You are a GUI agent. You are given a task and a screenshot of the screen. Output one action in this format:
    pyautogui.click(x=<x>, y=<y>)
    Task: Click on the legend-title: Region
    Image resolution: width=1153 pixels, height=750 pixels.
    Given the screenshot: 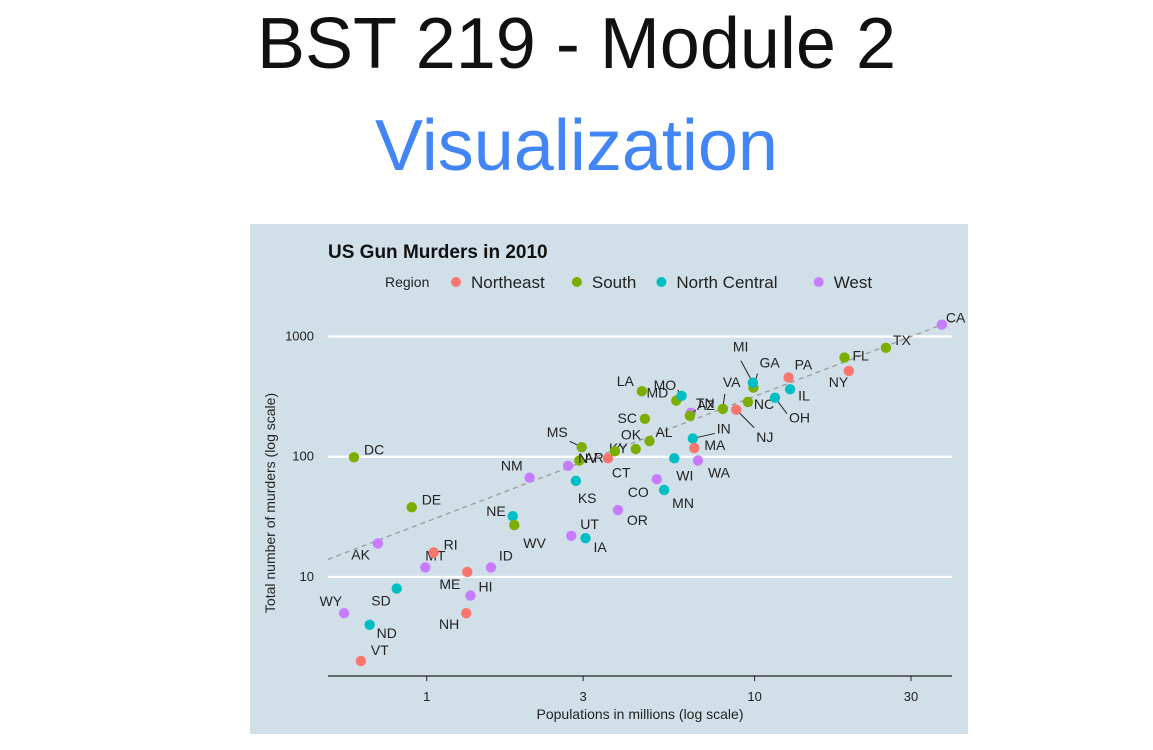 What is the action you would take?
    pyautogui.click(x=407, y=282)
    